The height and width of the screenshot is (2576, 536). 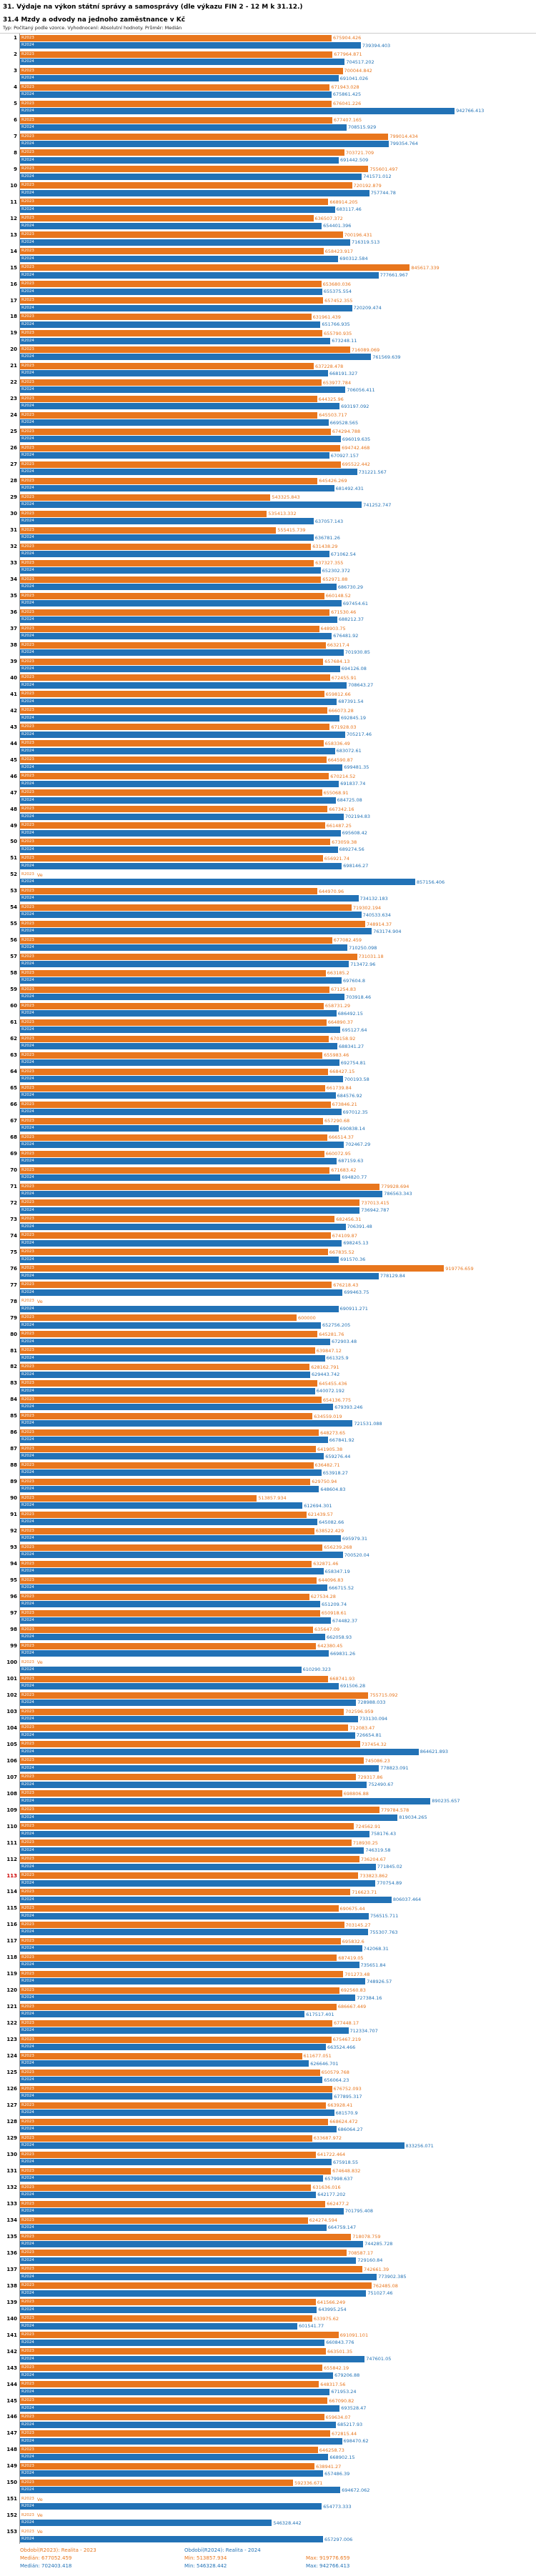 What do you see at coordinates (278, 1226) in the screenshot?
I see `bar-line-r2024: R2024 706391.48` at bounding box center [278, 1226].